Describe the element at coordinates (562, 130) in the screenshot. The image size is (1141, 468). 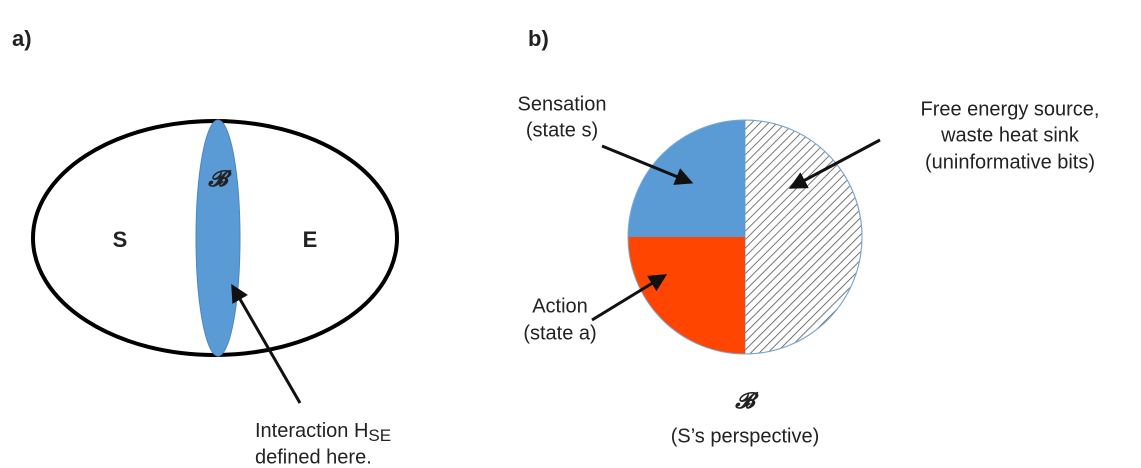
I see `sensation-label: (state s)` at that location.